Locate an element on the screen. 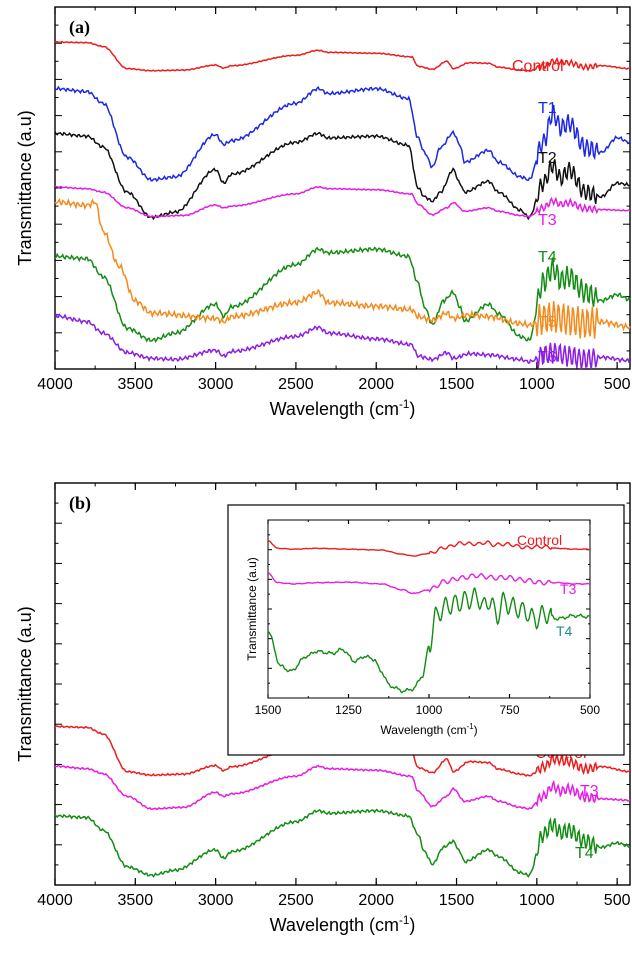 The height and width of the screenshot is (954, 632). series-label-t6: T6 is located at coordinates (547, 357).